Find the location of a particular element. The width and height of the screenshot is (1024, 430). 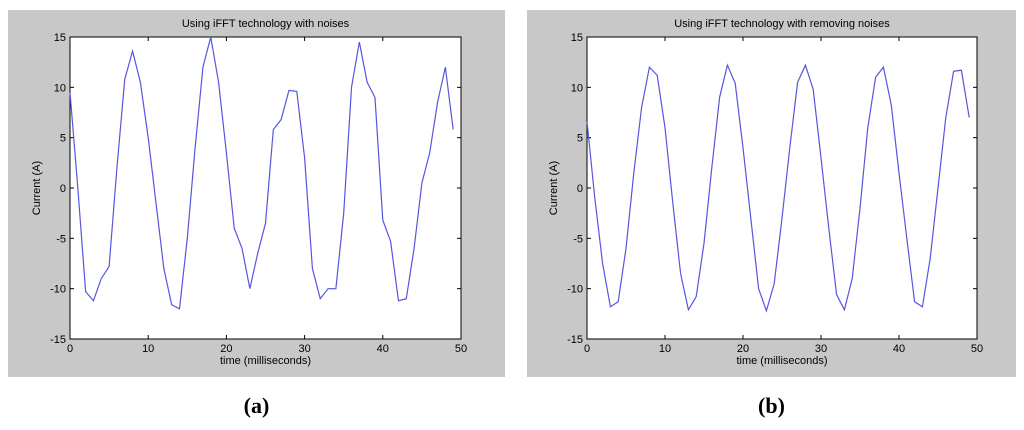

chart-title: Using iFFT technology with noises is located at coordinates (266, 24).